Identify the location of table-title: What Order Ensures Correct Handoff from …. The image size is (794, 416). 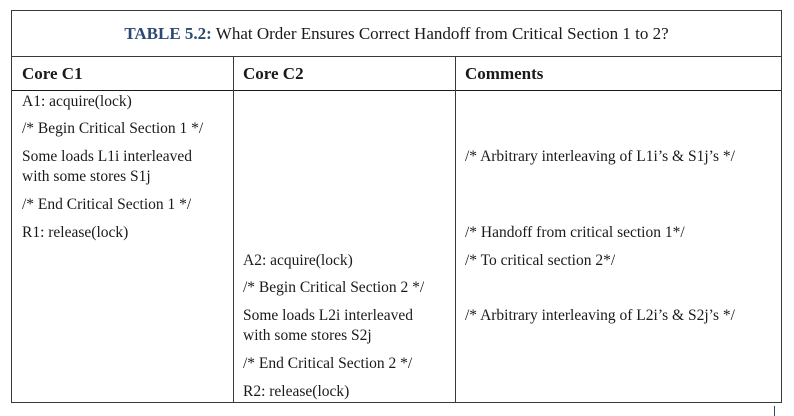
(440, 33).